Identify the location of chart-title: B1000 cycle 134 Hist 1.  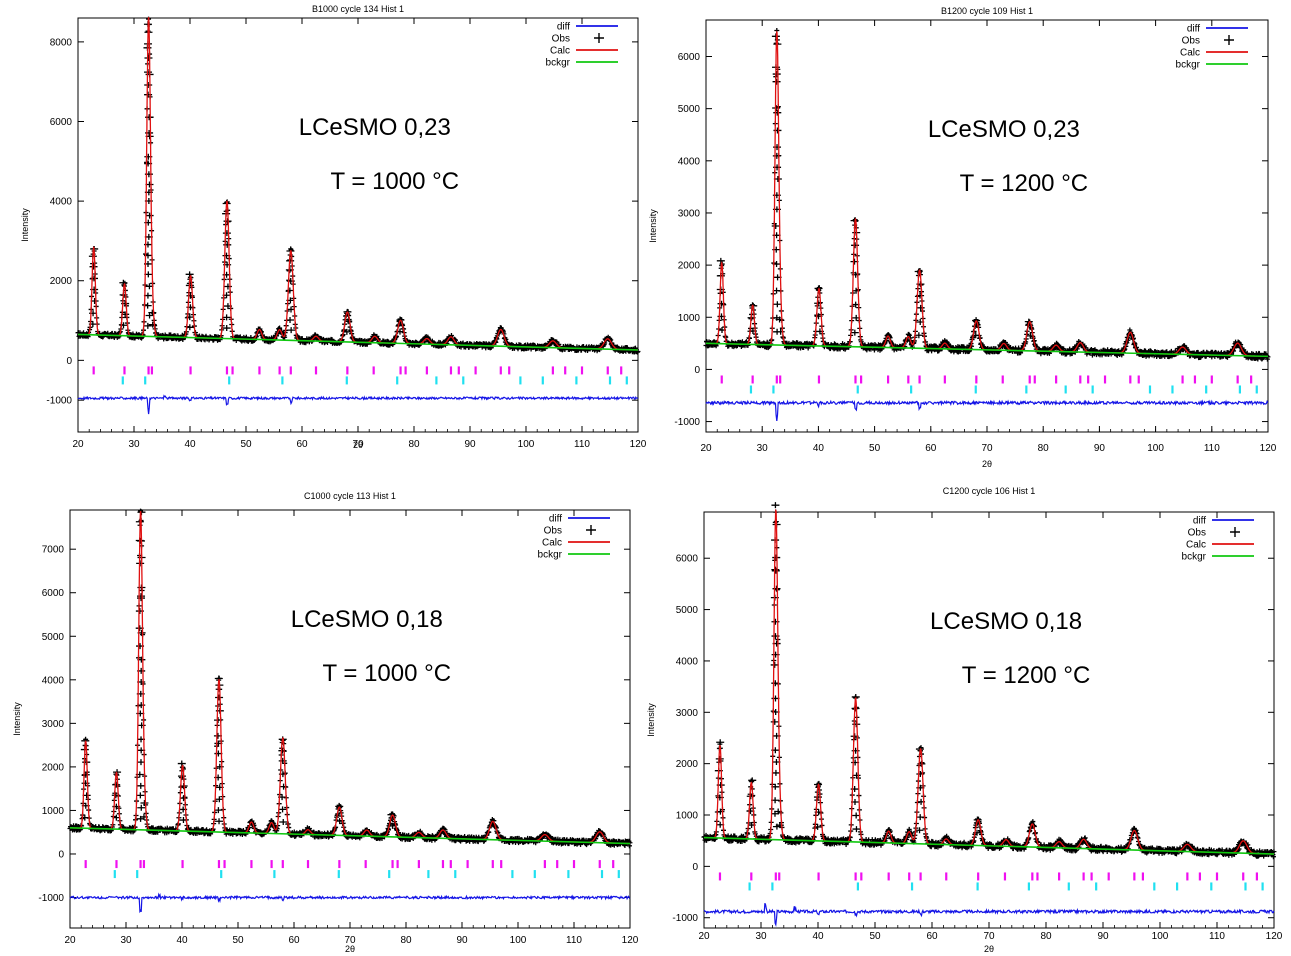
(358, 9).